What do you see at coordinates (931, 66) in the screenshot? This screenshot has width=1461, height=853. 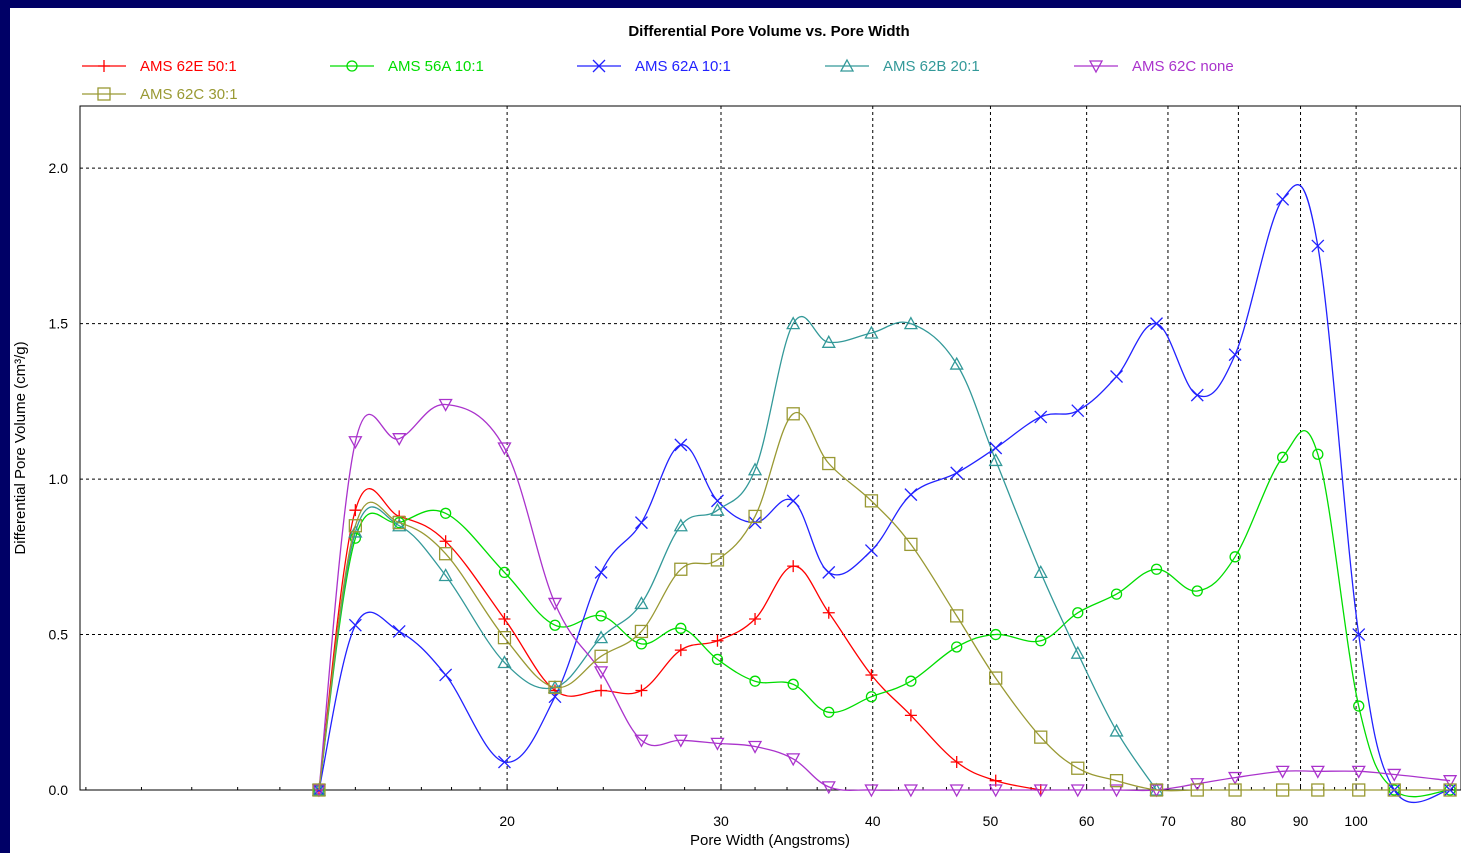 I see `legend-label: AMS 62B 20:1` at bounding box center [931, 66].